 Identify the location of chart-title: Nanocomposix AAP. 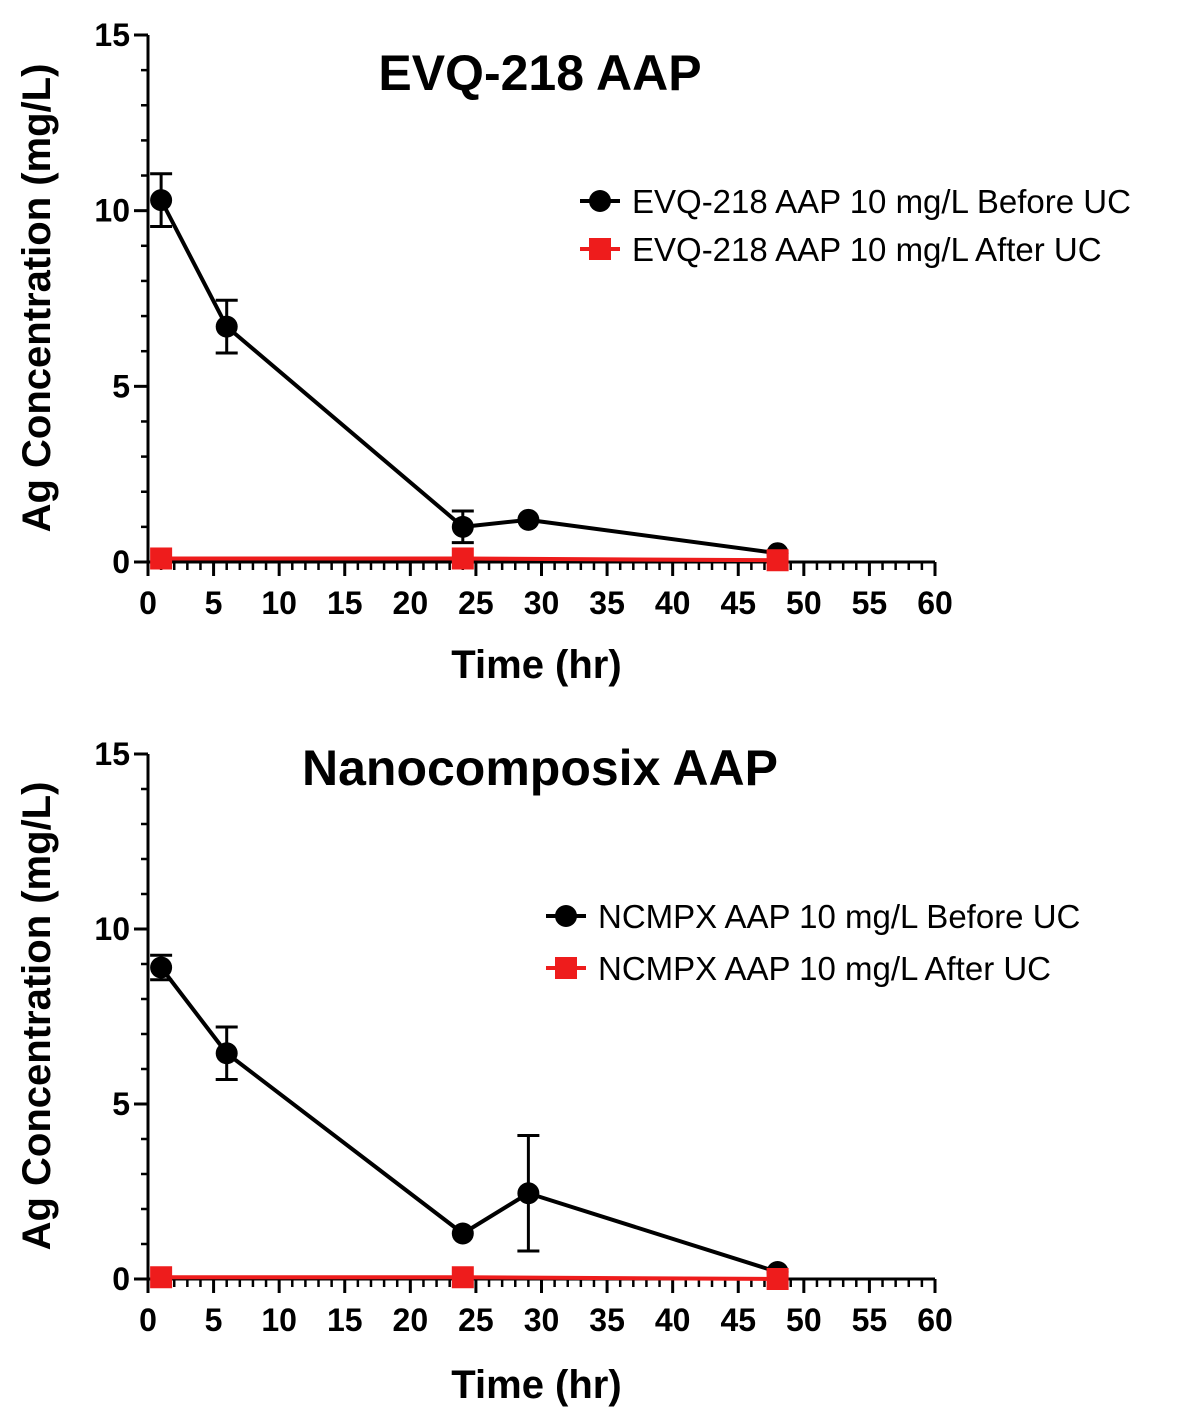
(540, 768).